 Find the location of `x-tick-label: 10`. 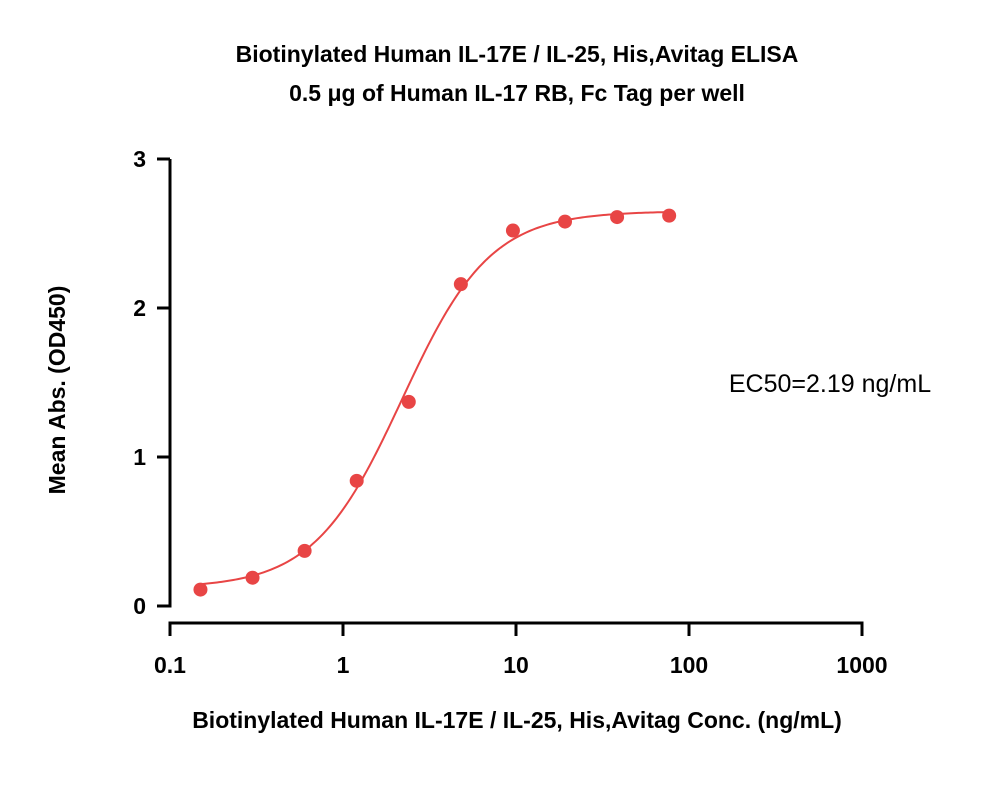

x-tick-label: 10 is located at coordinates (516, 665).